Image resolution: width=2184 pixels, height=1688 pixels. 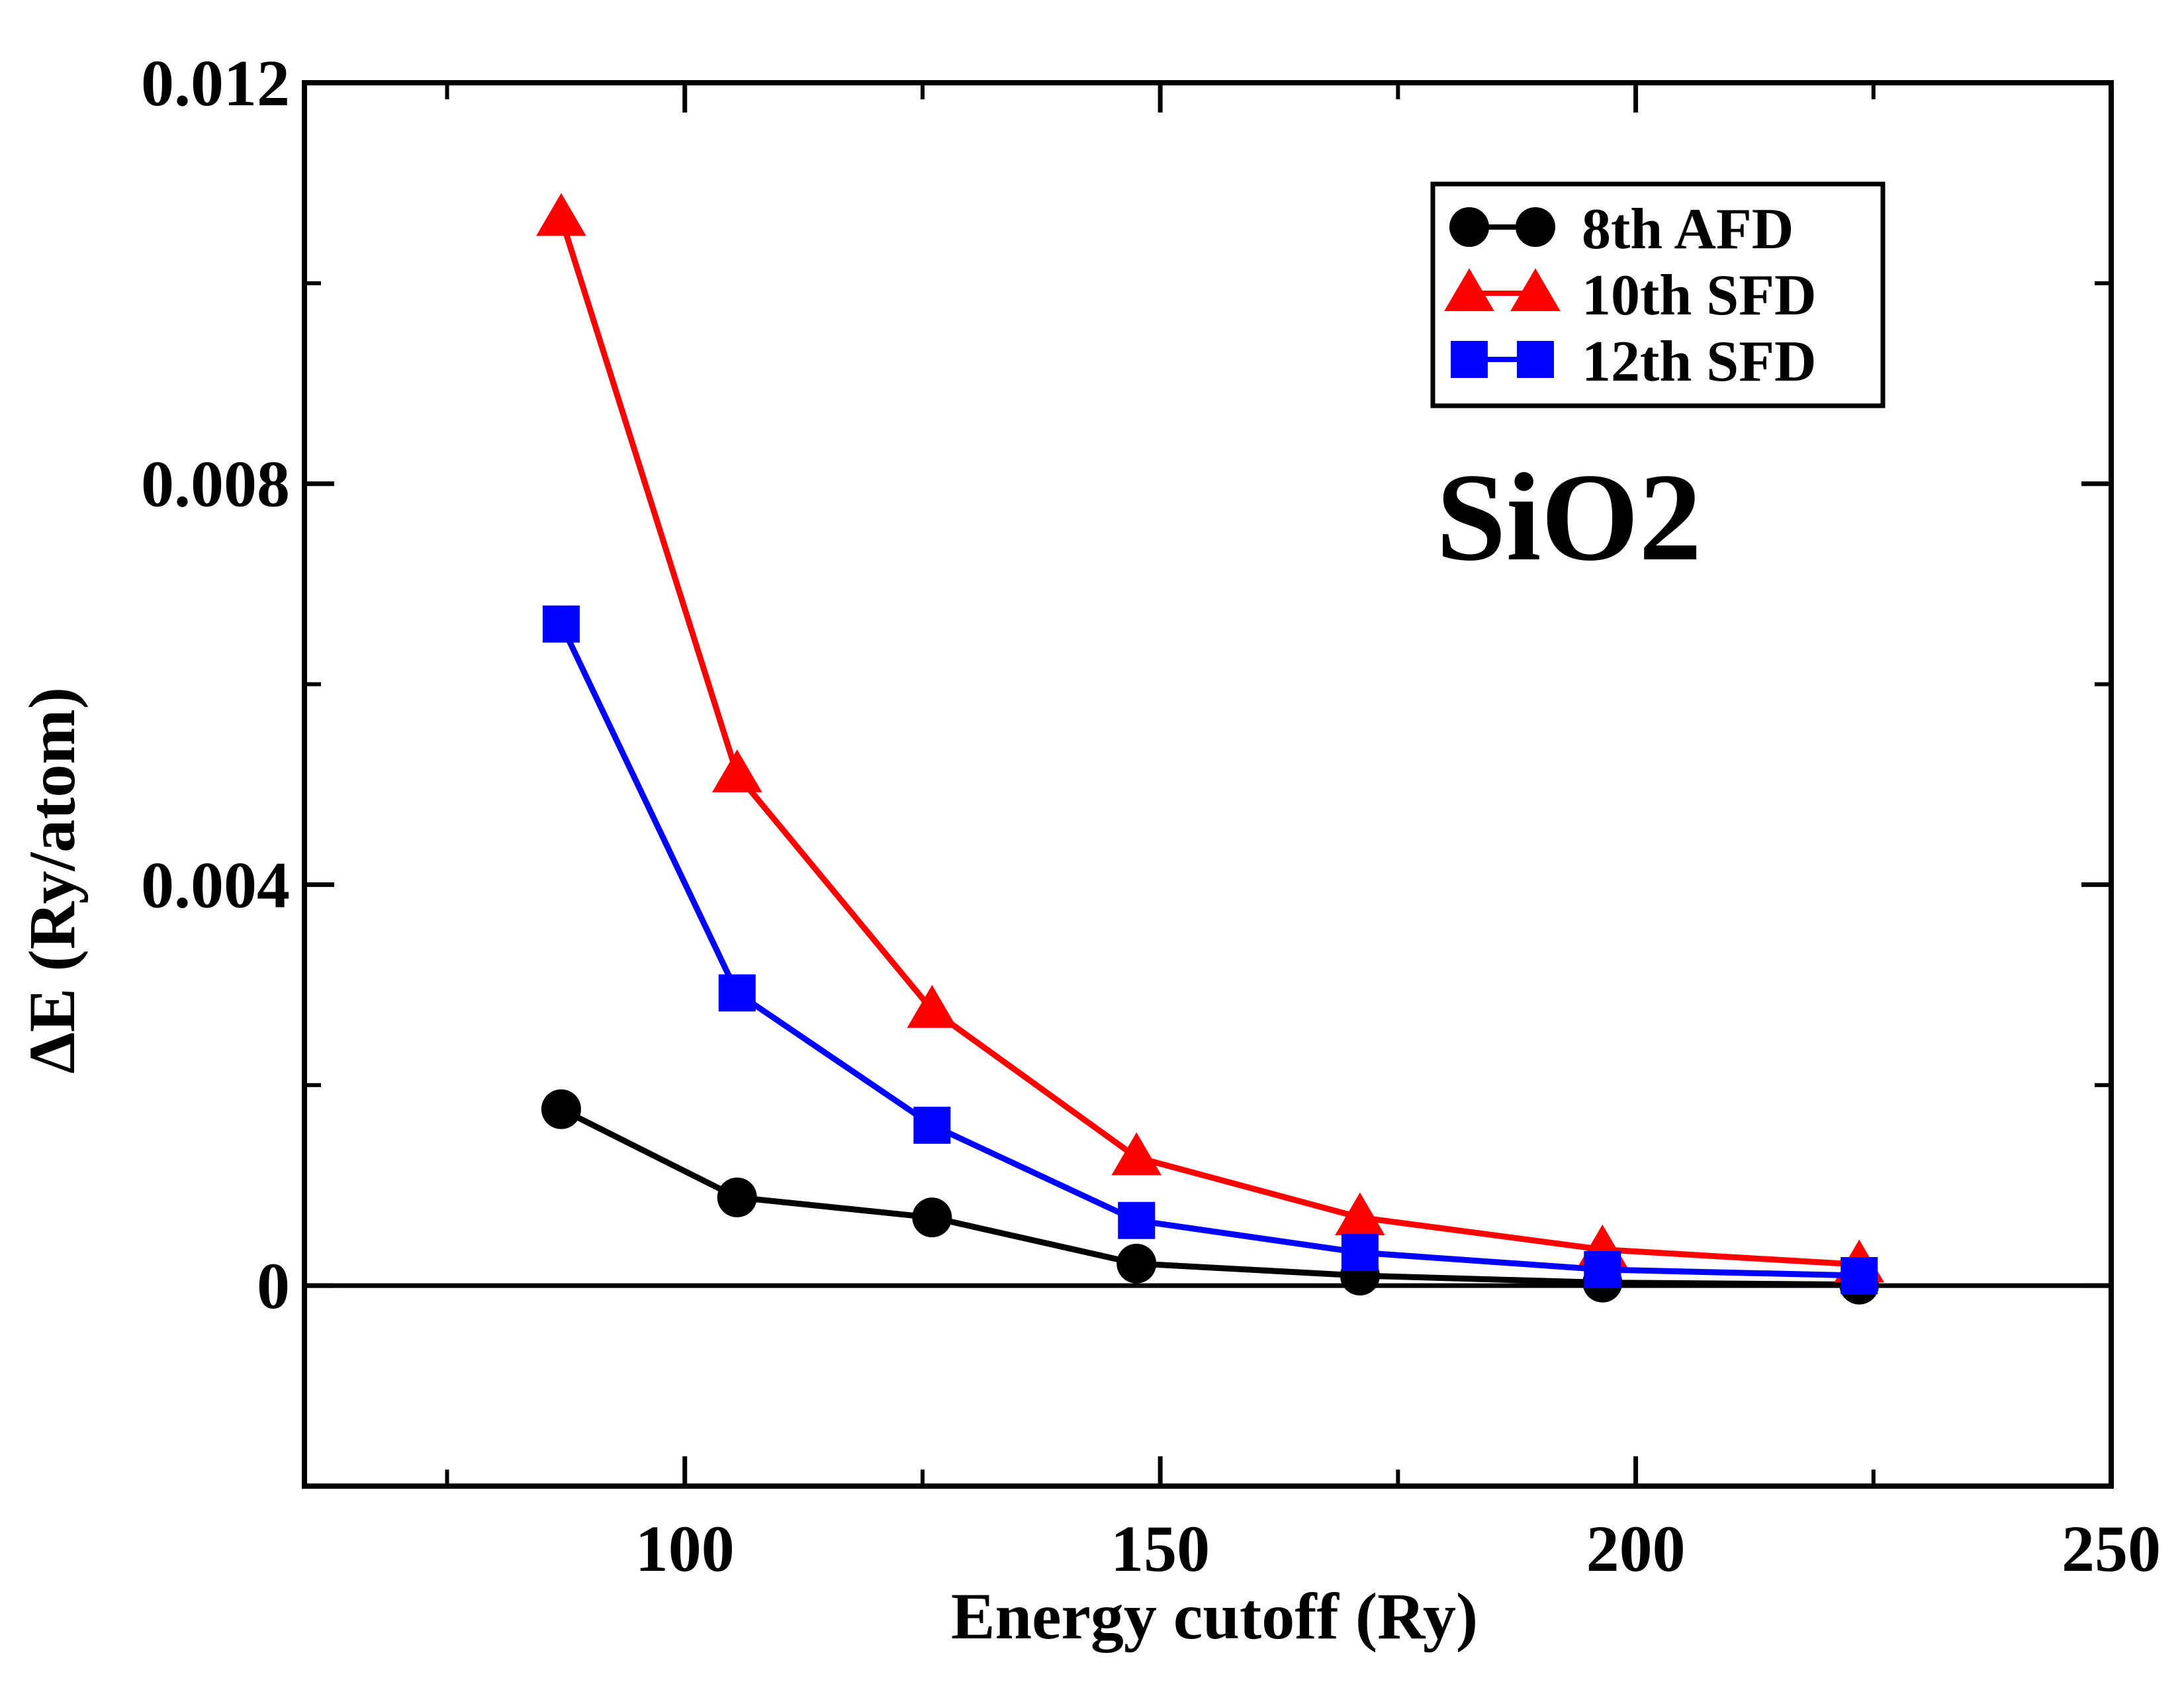 I want to click on y-tick-label: 0.012, so click(x=215, y=83).